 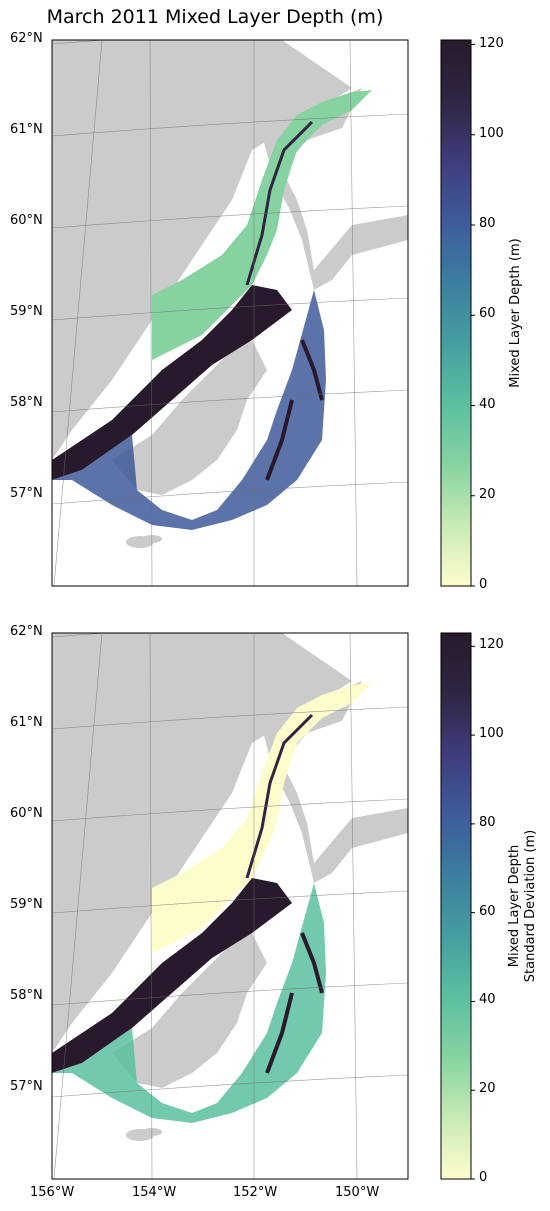 I want to click on lon-tick-label: 154°W, so click(x=154, y=1192).